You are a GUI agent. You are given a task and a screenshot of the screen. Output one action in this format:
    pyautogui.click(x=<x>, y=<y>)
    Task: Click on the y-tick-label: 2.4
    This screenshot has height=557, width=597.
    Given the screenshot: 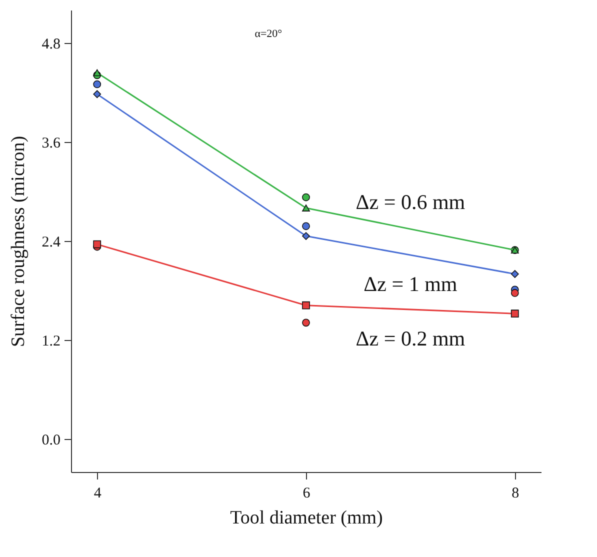 What is the action you would take?
    pyautogui.click(x=51, y=242)
    